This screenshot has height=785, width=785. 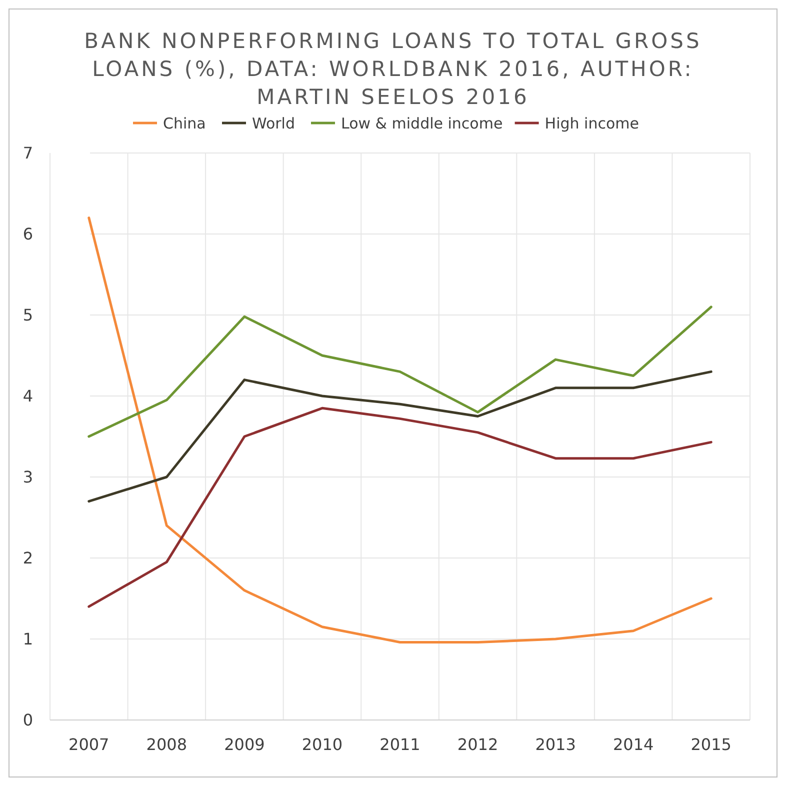 I want to click on x-tick-label: 2008, so click(x=167, y=744).